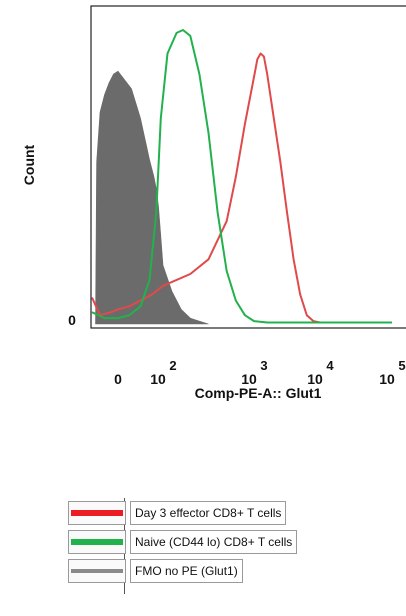 This screenshot has width=406, height=616. What do you see at coordinates (29, 164) in the screenshot?
I see `y-axis-label: Count` at bounding box center [29, 164].